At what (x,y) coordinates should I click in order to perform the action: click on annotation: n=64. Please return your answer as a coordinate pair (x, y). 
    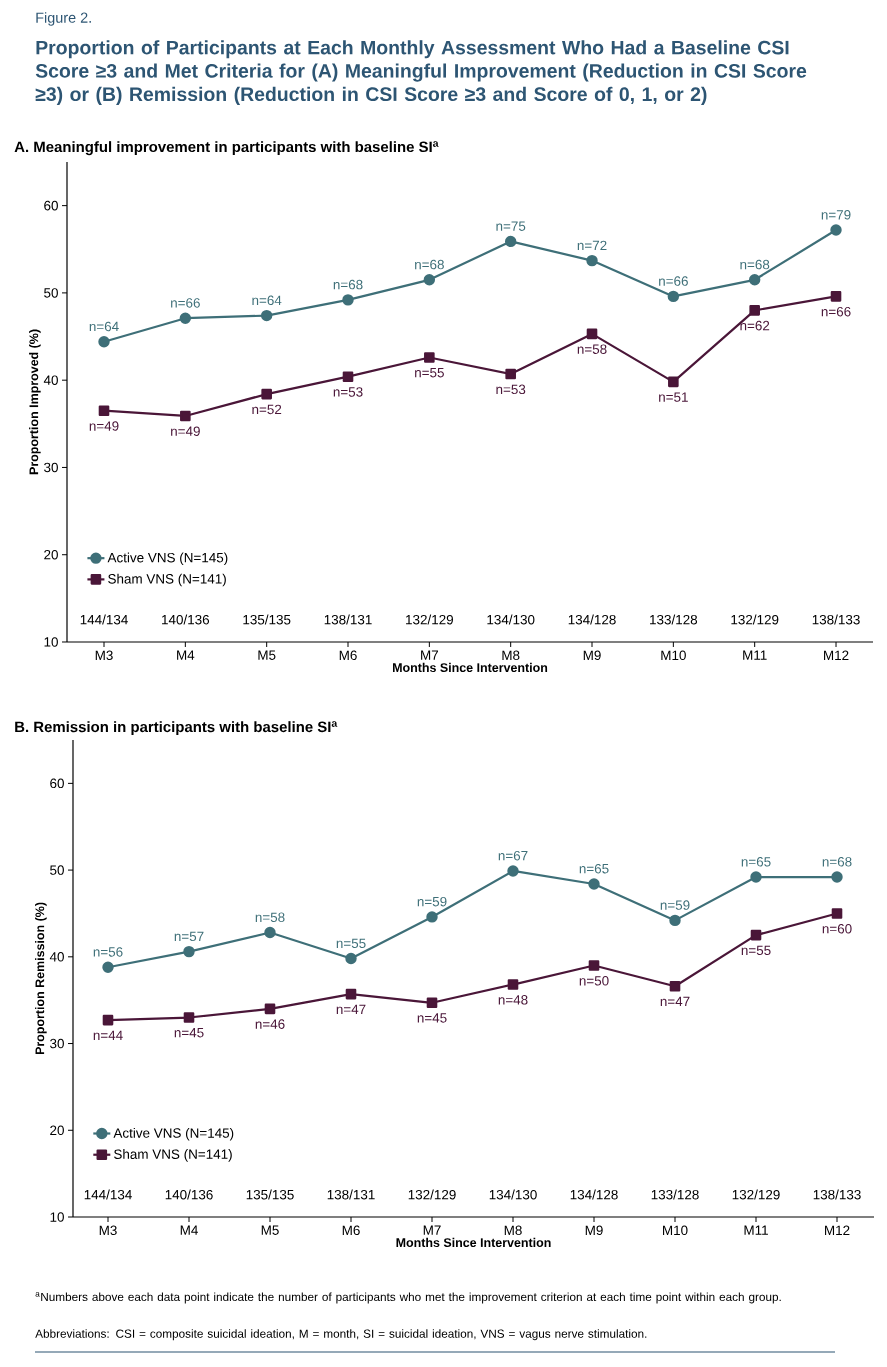
    Looking at the image, I should click on (104, 326).